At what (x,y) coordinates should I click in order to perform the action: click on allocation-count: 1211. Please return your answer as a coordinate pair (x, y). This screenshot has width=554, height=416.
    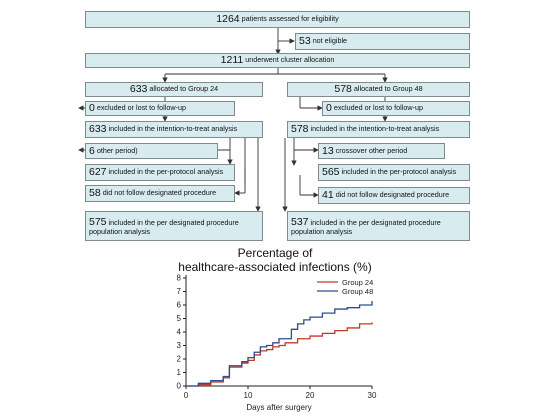
    Looking at the image, I should click on (232, 60).